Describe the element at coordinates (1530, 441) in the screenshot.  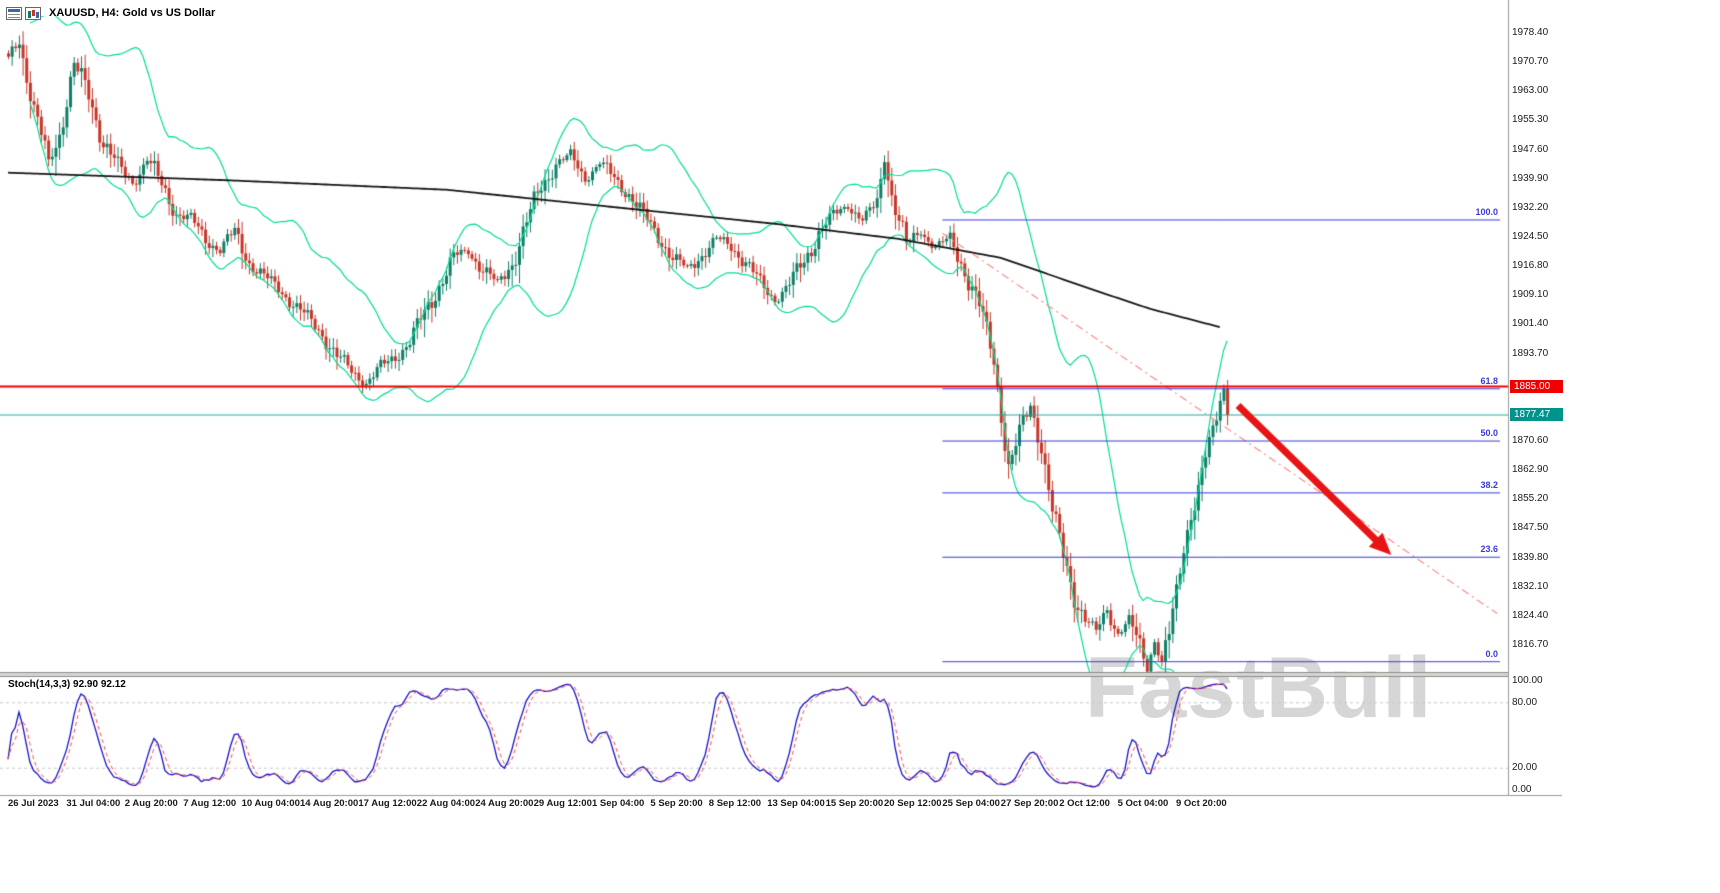
I see `price-tick-label: 1870.60` at that location.